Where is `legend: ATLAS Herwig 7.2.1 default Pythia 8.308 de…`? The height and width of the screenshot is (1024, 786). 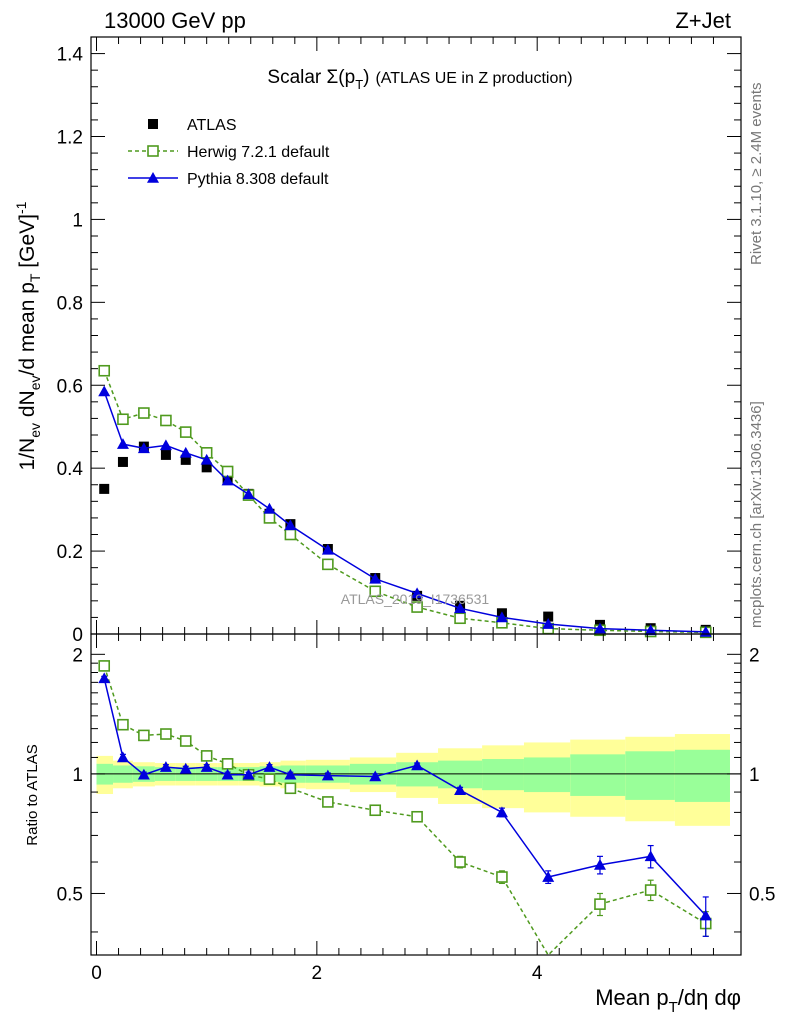
legend: ATLAS Herwig 7.2.1 default Pythia 8.308 de… is located at coordinates (229, 152).